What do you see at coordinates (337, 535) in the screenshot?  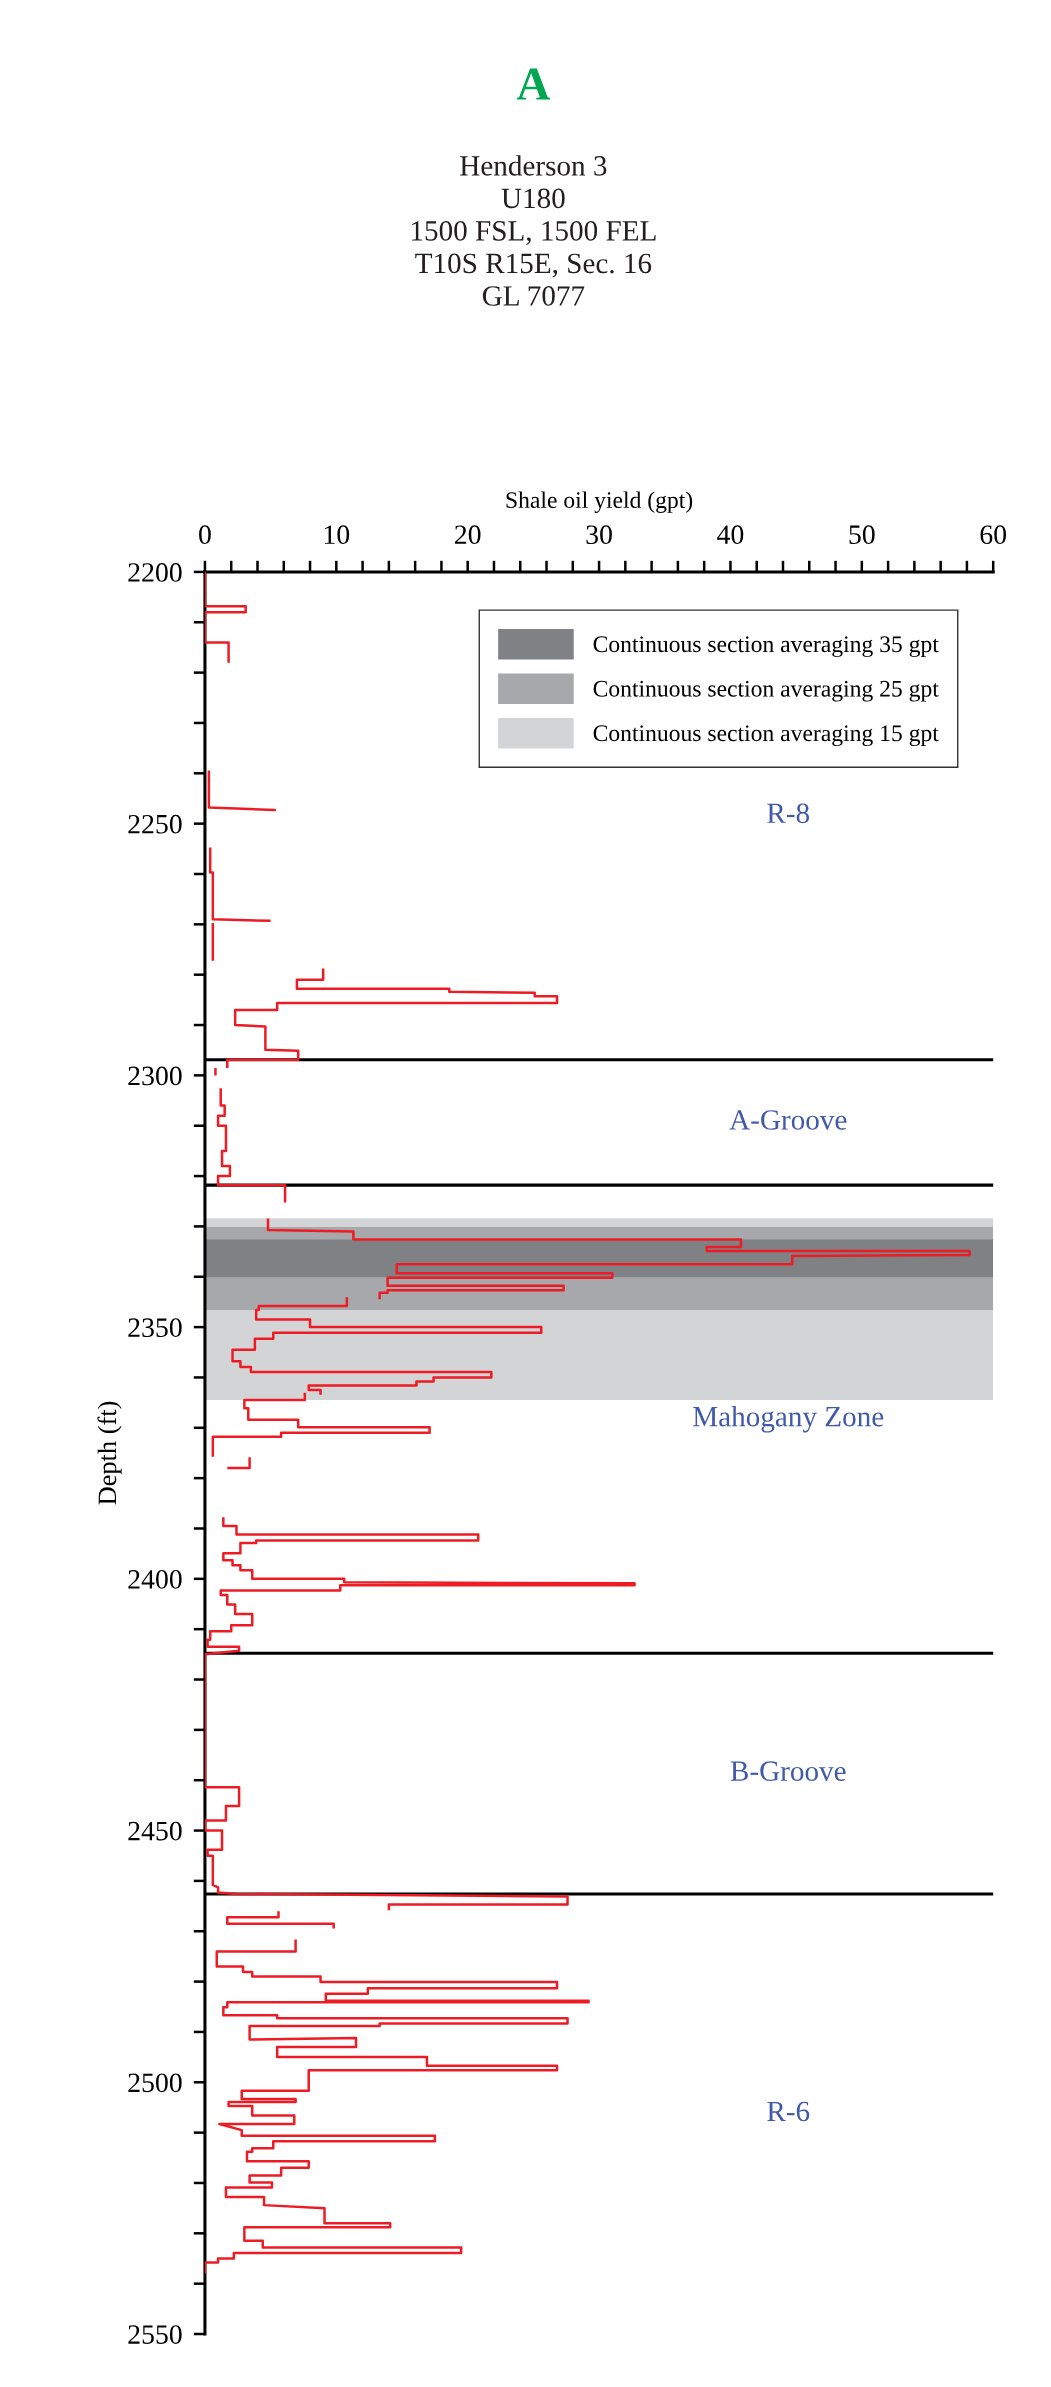 I see `x-tick-label: 10` at bounding box center [337, 535].